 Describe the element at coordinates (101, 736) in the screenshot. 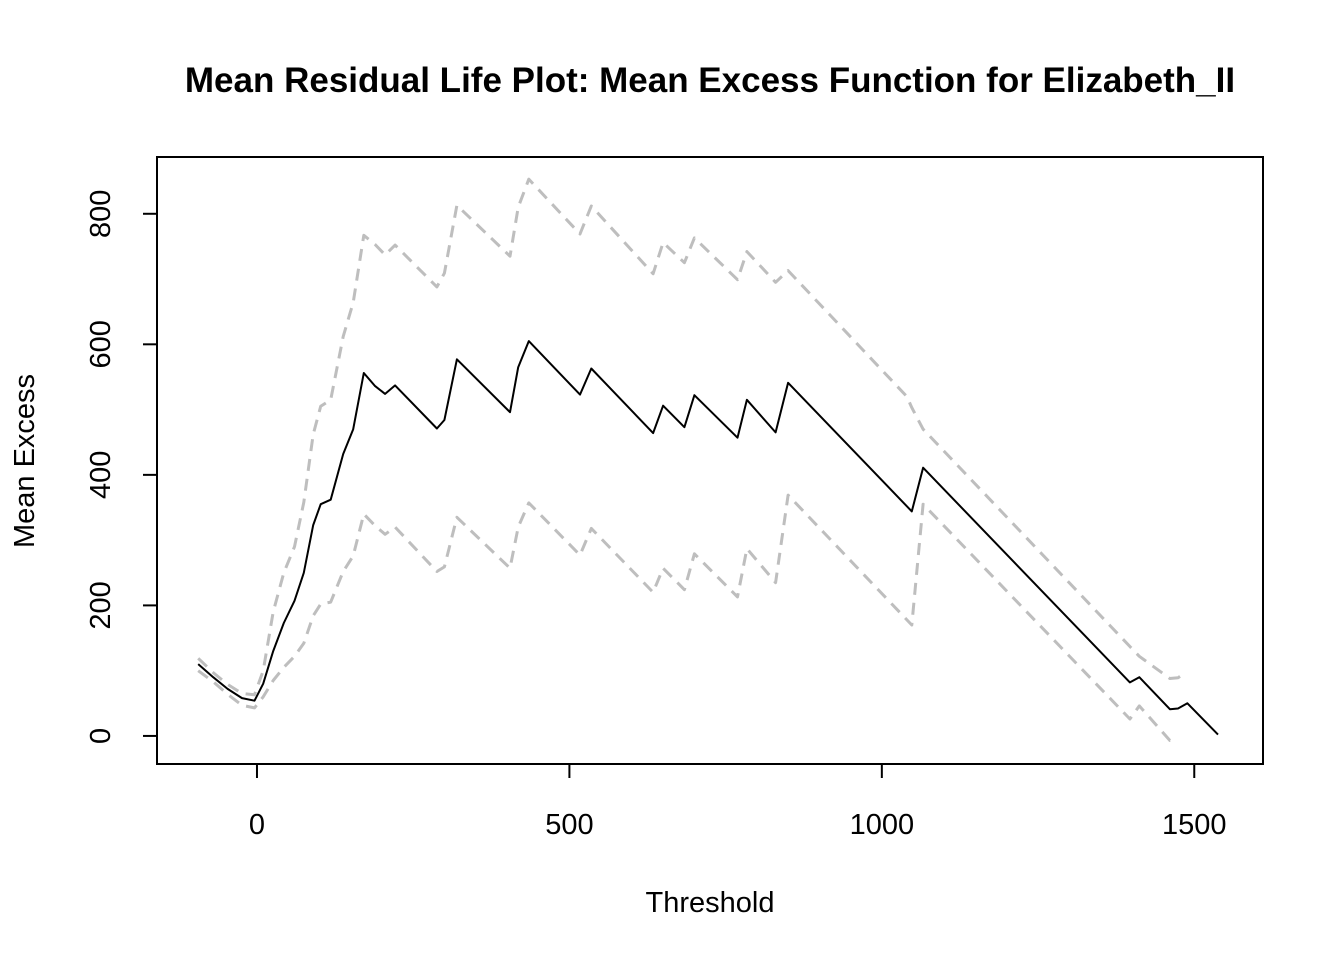

I see `y-tick-label: 0` at that location.